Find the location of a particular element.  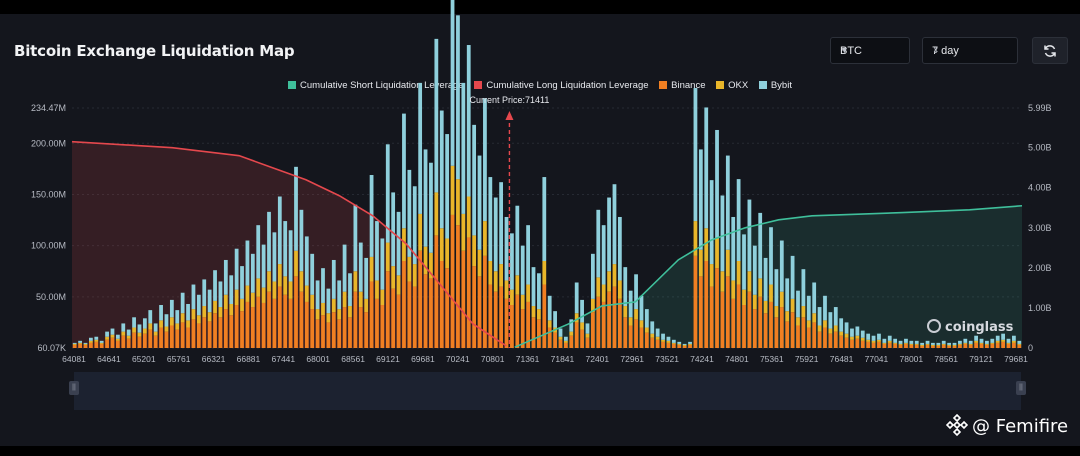

legend-item-okx: OKX is located at coordinates (732, 85).